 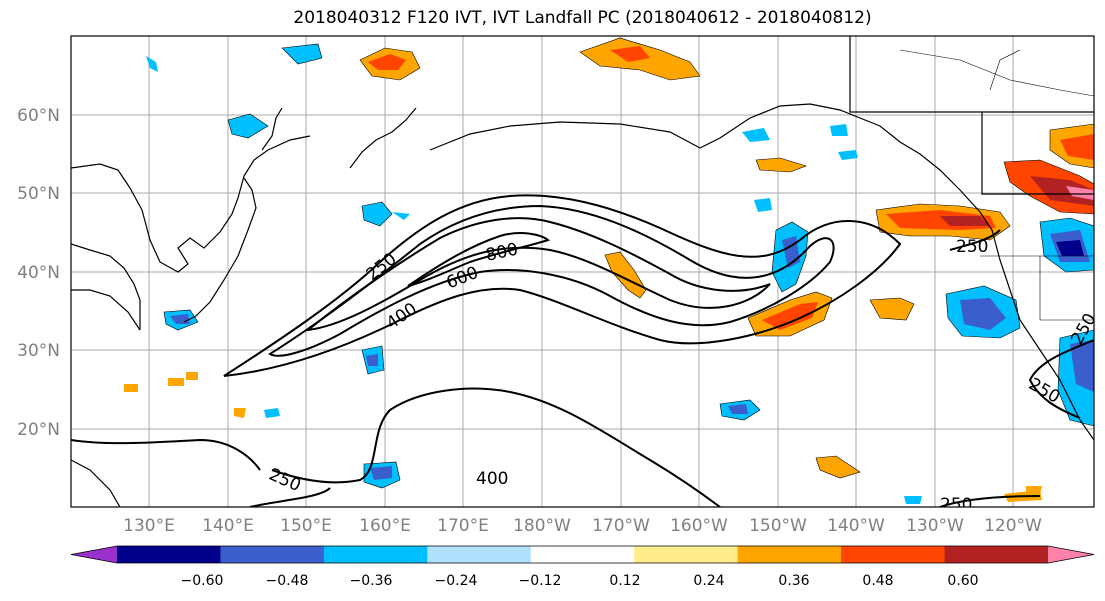 I want to click on colorbar-tick-label: 0.60, so click(x=962, y=581).